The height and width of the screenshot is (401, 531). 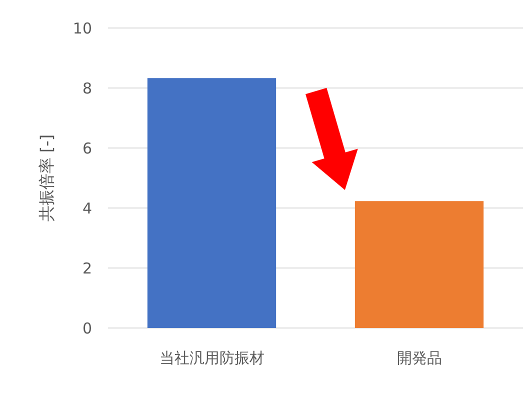 I want to click on y-tick-label: 4, so click(x=87, y=208).